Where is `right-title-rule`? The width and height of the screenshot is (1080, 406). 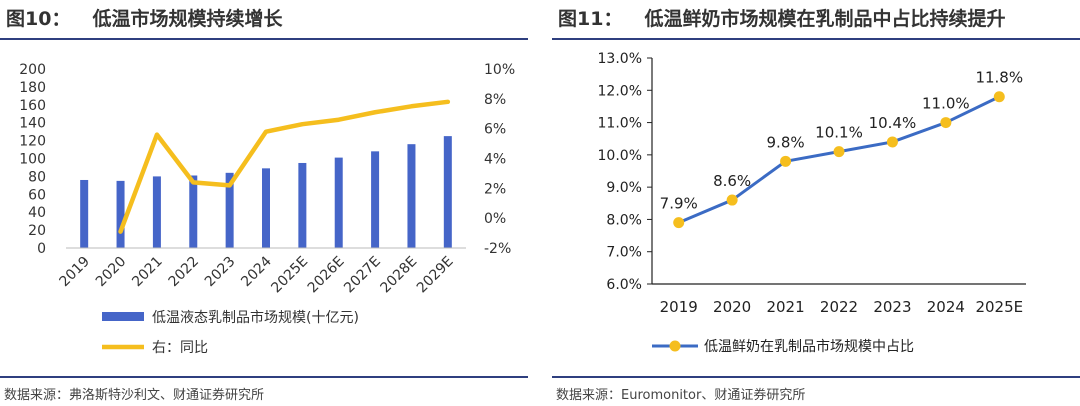 right-title-rule is located at coordinates (816, 39).